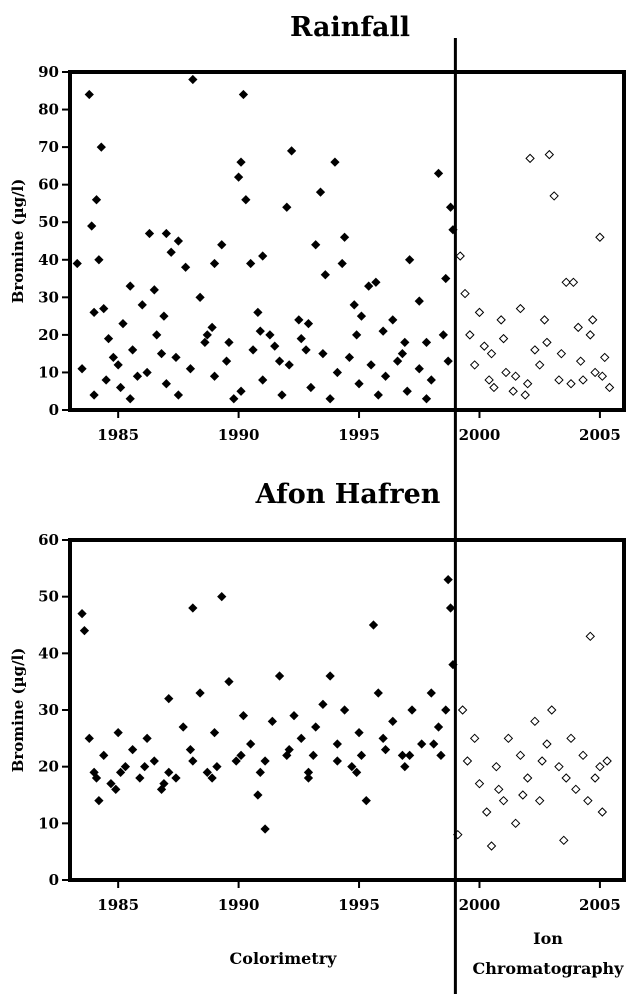  What do you see at coordinates (48, 110) in the screenshot?
I see `y-tick-label: 80` at bounding box center [48, 110].